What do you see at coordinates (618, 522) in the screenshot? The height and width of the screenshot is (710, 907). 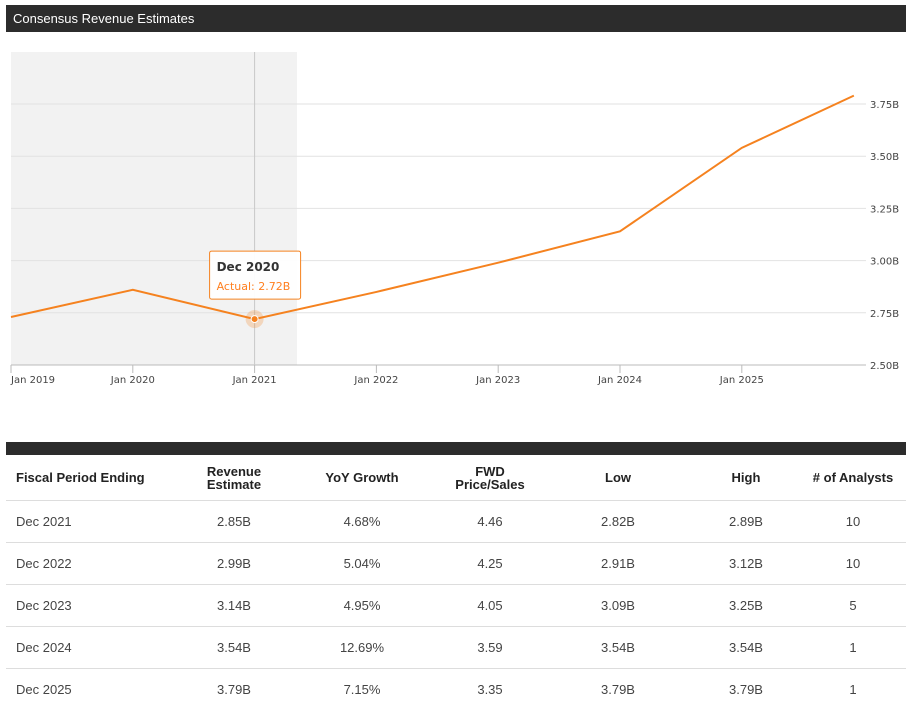 I see `table-cell: 2.82B` at bounding box center [618, 522].